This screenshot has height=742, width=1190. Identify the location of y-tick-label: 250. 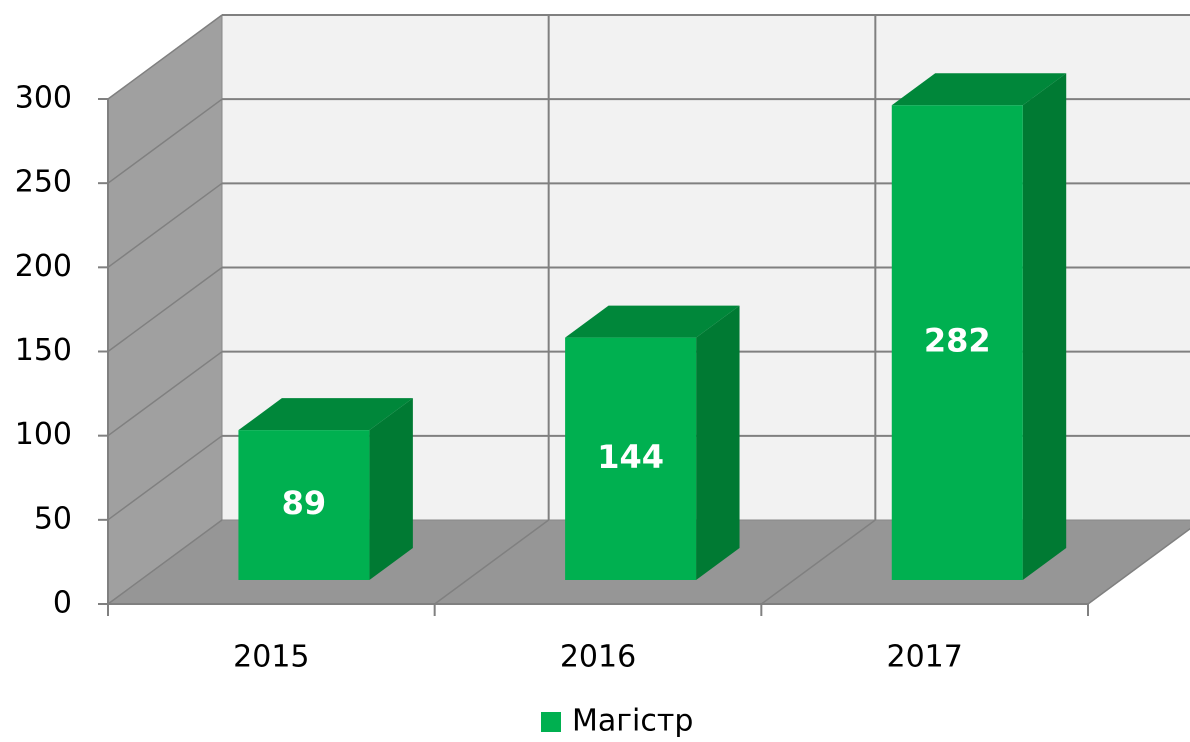
(43, 182).